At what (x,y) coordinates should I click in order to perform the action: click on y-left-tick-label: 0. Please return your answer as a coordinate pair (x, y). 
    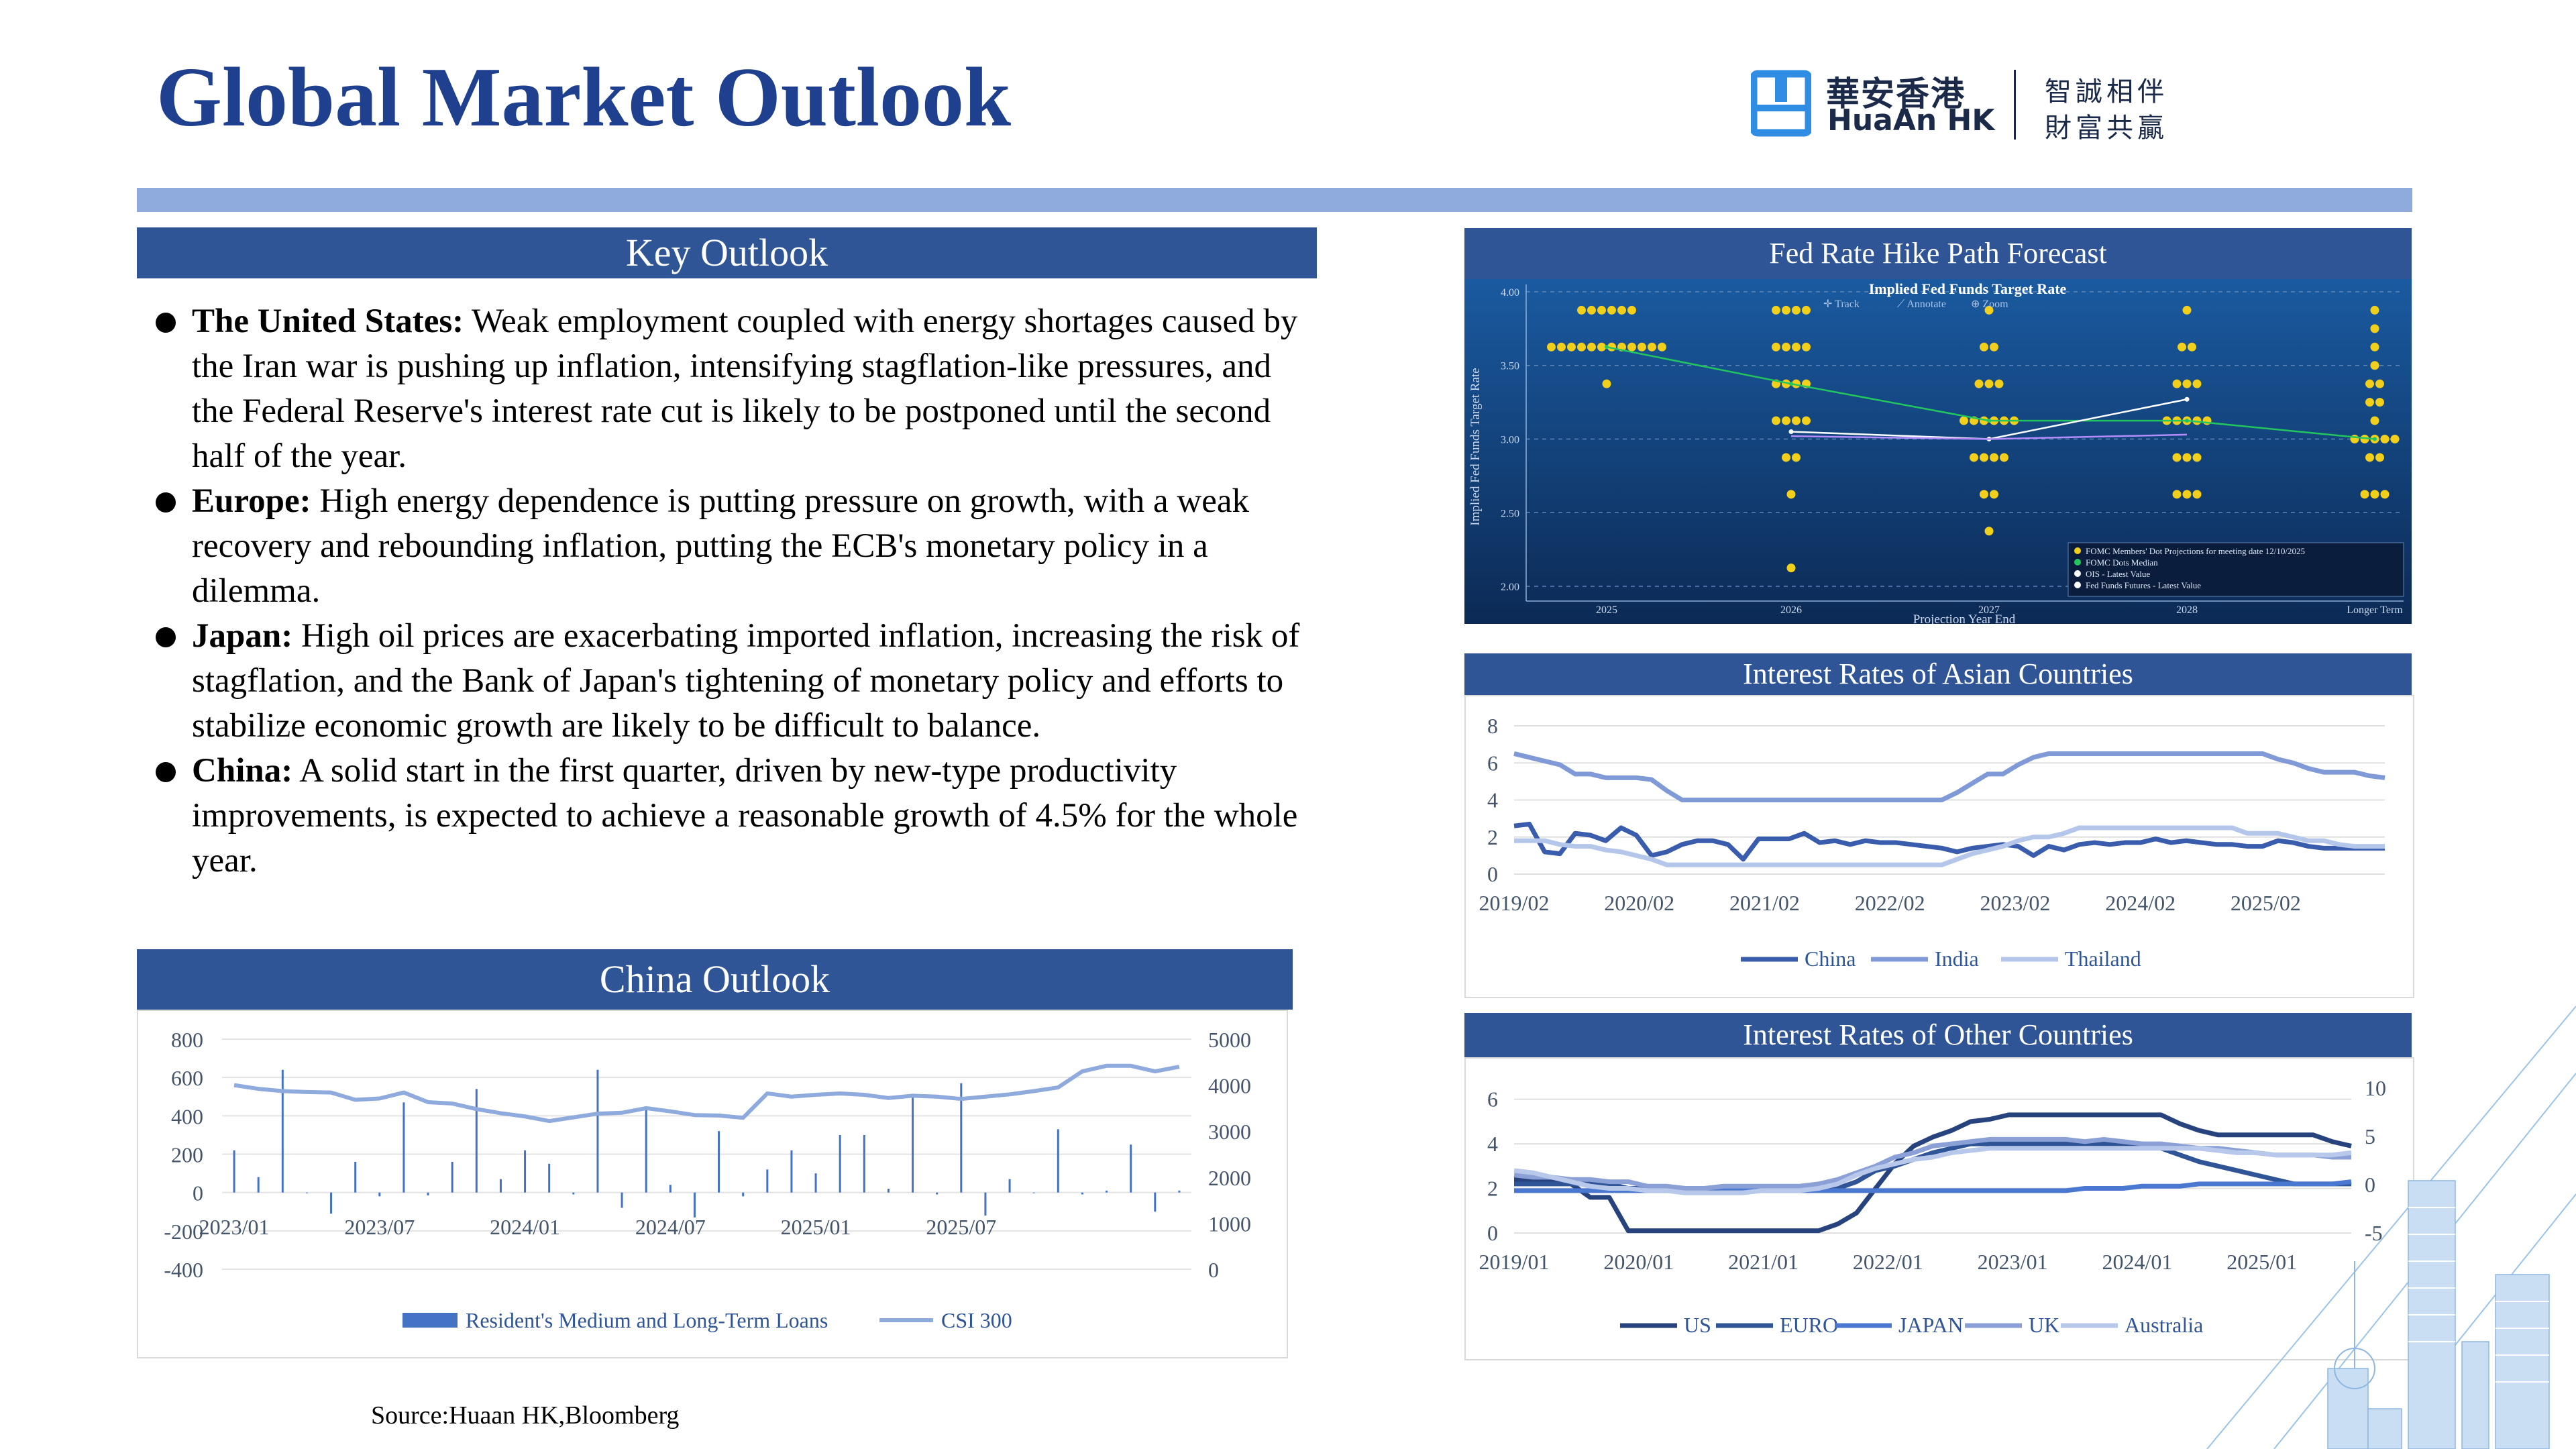
    Looking at the image, I should click on (198, 1193).